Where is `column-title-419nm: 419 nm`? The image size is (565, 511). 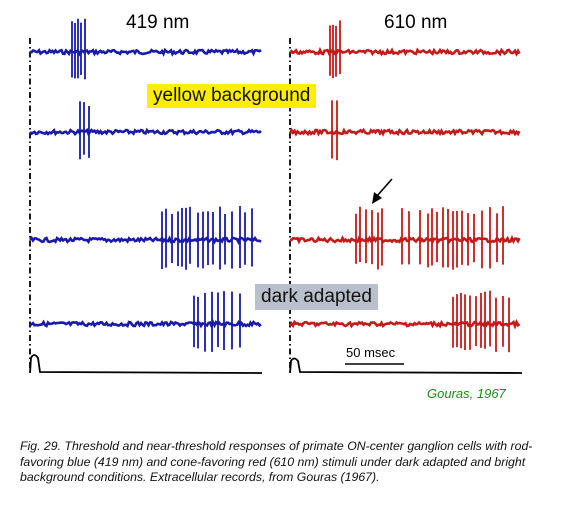 column-title-419nm: 419 nm is located at coordinates (157, 22).